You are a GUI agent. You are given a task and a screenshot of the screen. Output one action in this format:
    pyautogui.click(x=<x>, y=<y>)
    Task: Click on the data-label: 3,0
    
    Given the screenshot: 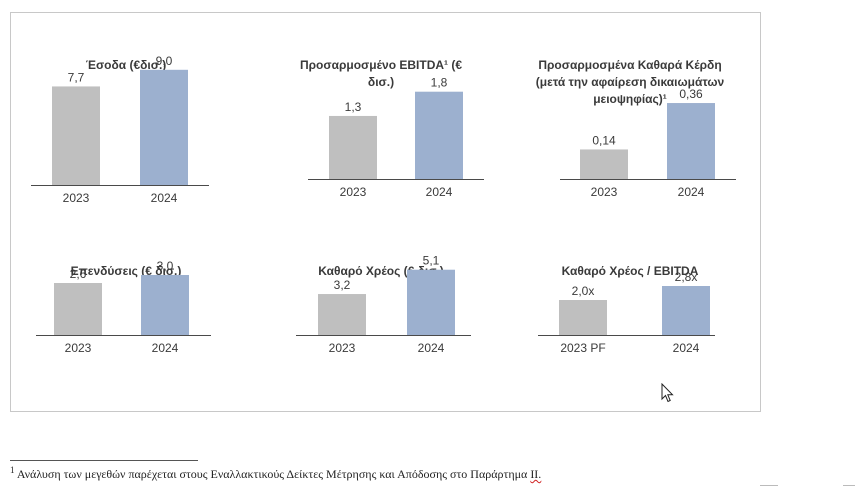 What is the action you would take?
    pyautogui.click(x=165, y=266)
    